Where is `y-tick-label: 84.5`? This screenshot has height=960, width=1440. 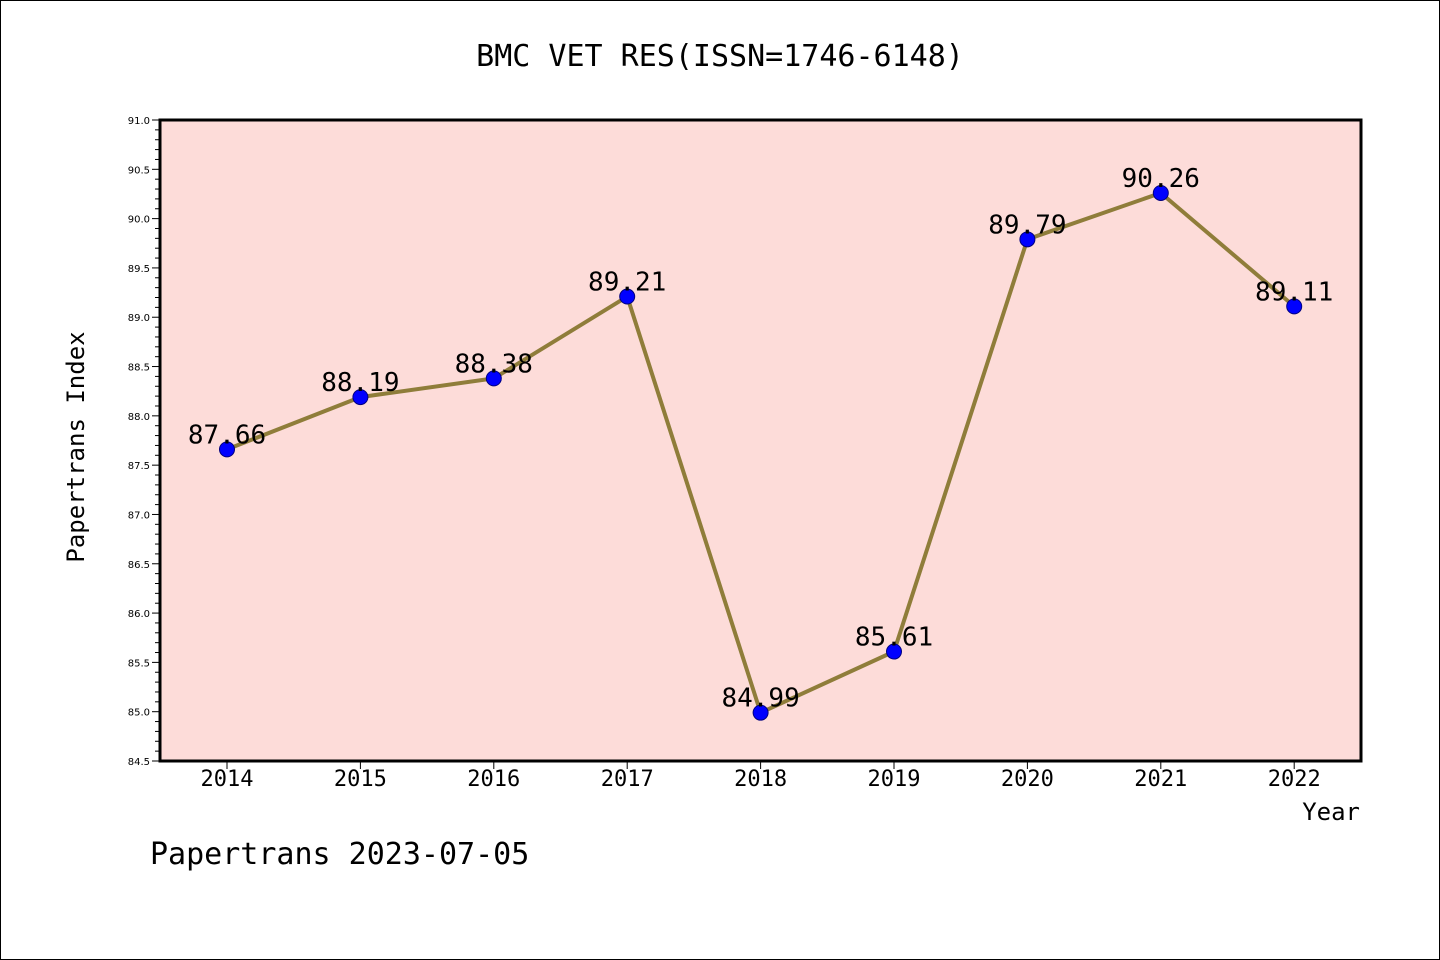 y-tick-label: 84.5 is located at coordinates (139, 762).